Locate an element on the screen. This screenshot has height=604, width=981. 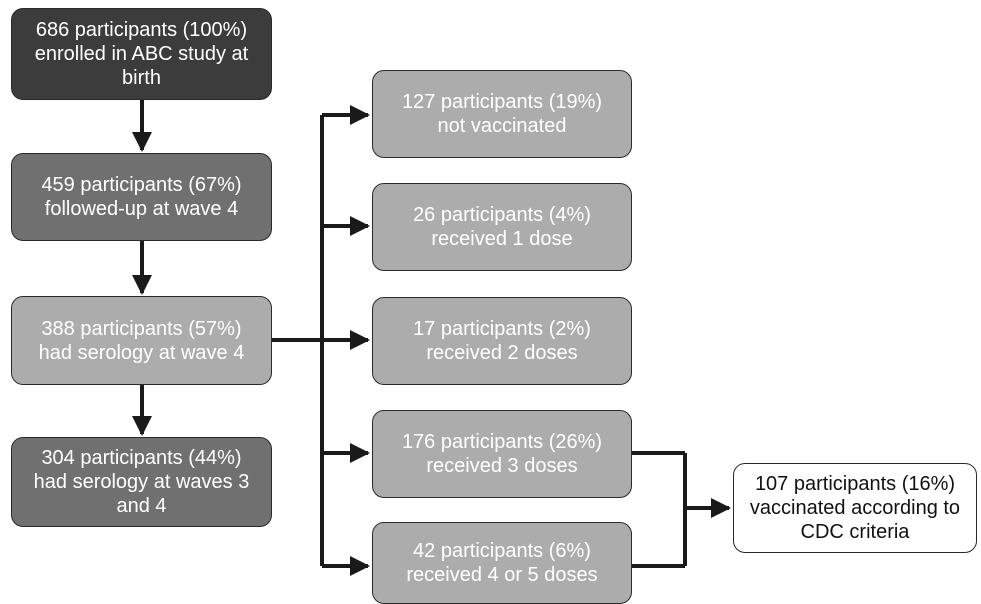
box-three-doses: 176 participants (26%) received 3 doses is located at coordinates (502, 454).